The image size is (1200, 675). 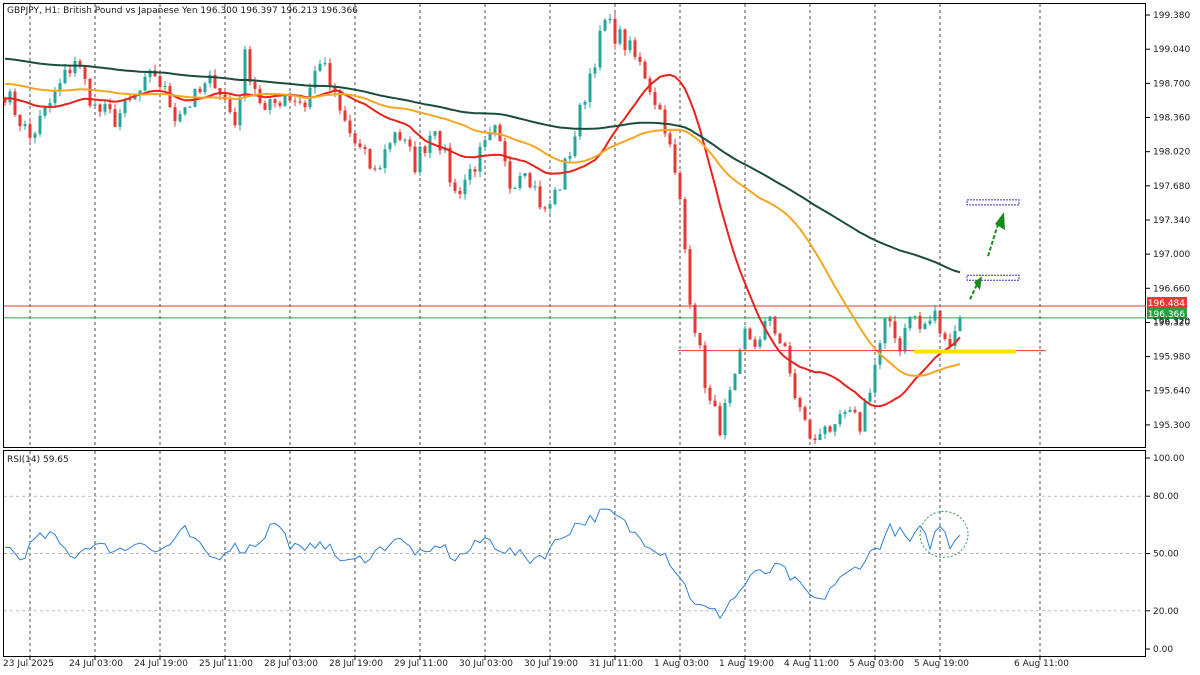 What do you see at coordinates (1171, 358) in the screenshot?
I see `price-tick-label: 195.980` at bounding box center [1171, 358].